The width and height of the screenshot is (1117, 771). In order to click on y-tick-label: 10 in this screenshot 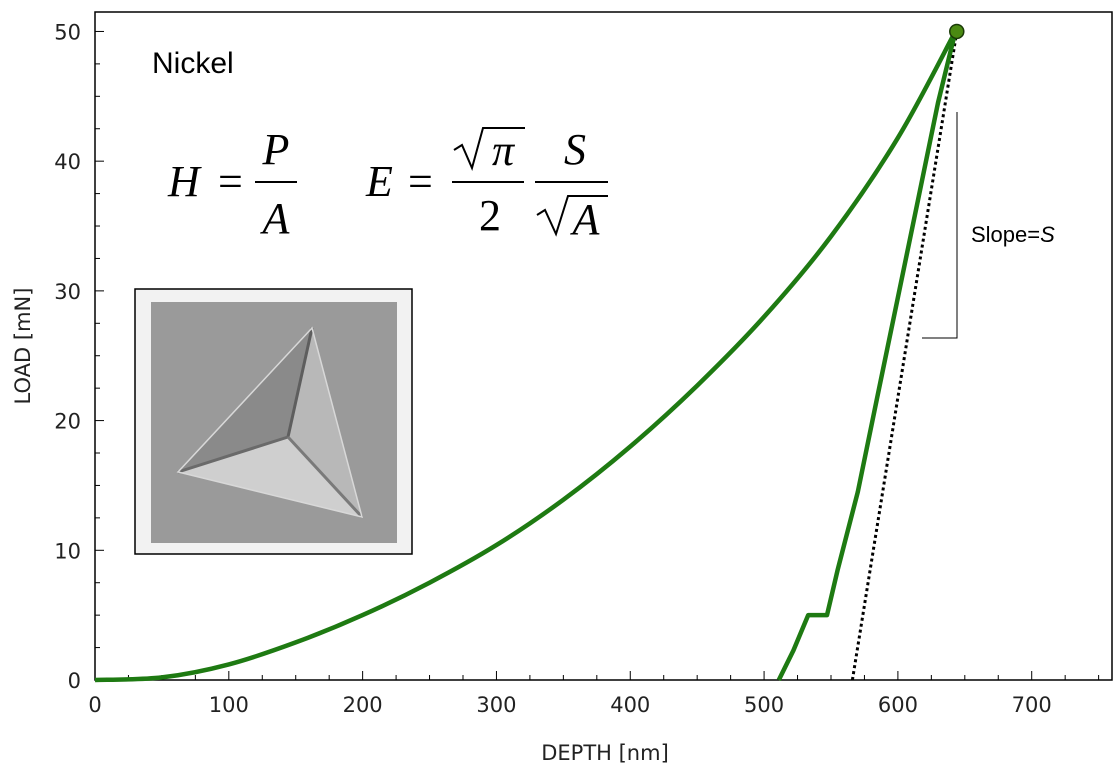, I will do `click(67, 551)`.